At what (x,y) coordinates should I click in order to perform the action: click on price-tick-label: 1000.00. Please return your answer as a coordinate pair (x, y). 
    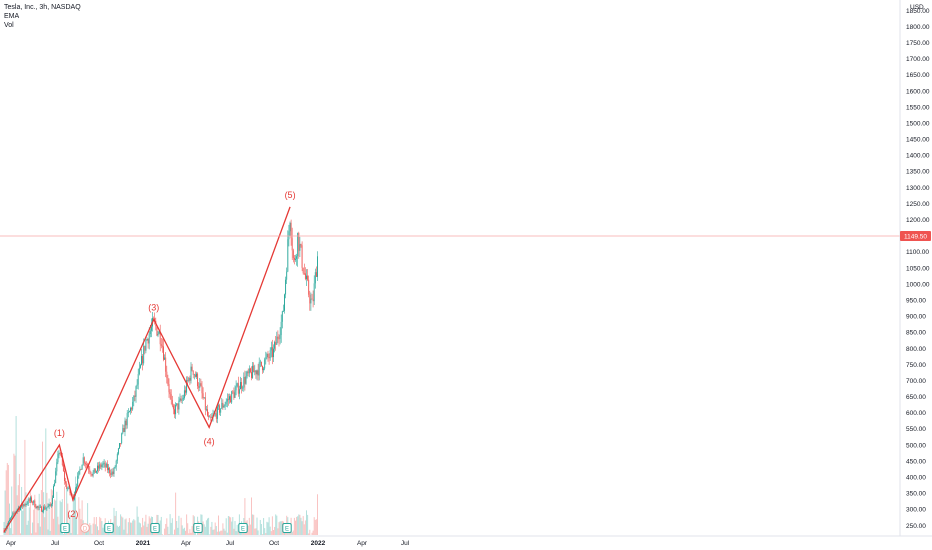
    Looking at the image, I should click on (918, 284).